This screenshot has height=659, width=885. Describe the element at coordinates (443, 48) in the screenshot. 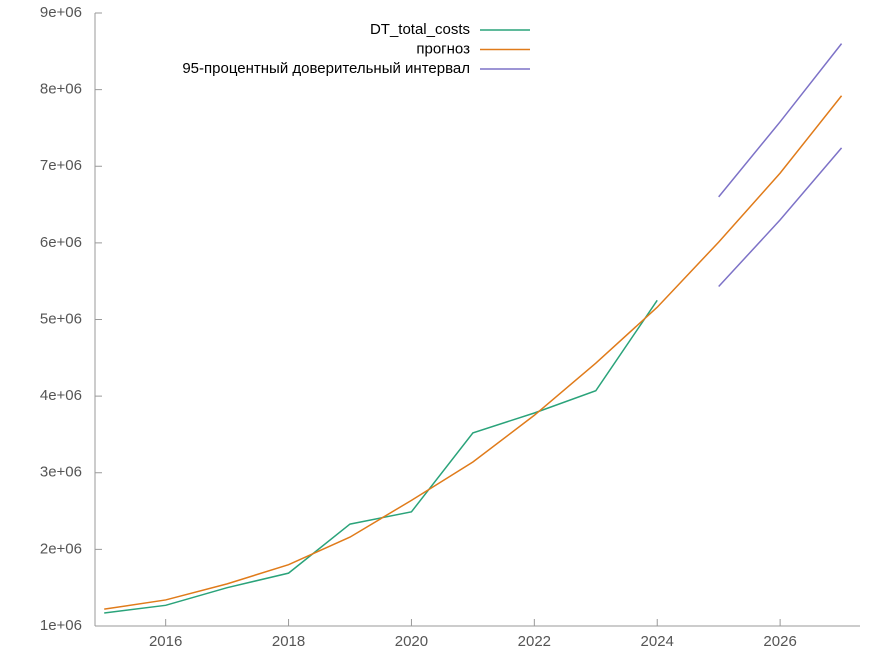

I see `legend-label: прогноз` at that location.